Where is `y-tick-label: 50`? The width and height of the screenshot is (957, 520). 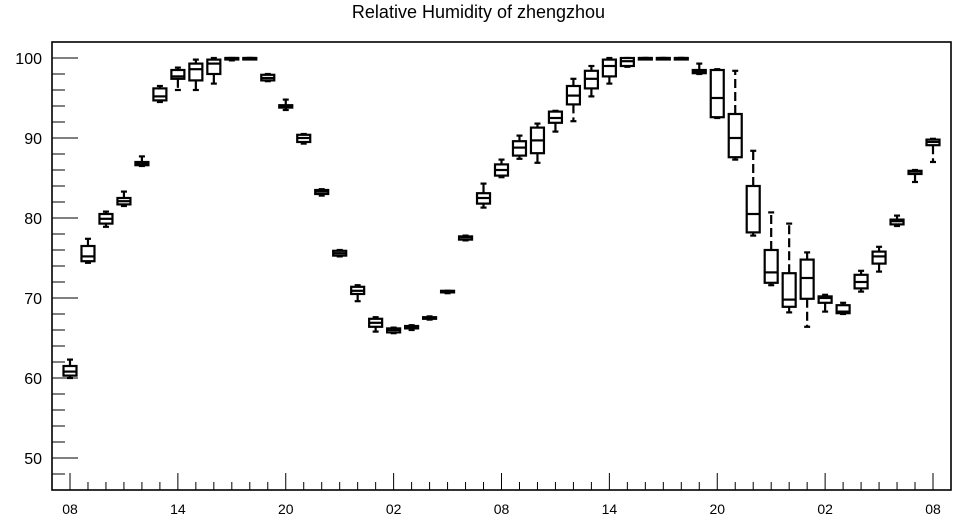
y-tick-label: 50 is located at coordinates (33, 459).